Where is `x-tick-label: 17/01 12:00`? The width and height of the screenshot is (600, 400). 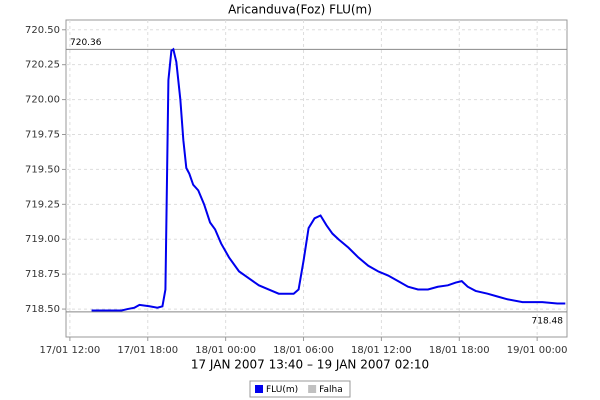 x-tick-label: 17/01 12:00 is located at coordinates (69, 350).